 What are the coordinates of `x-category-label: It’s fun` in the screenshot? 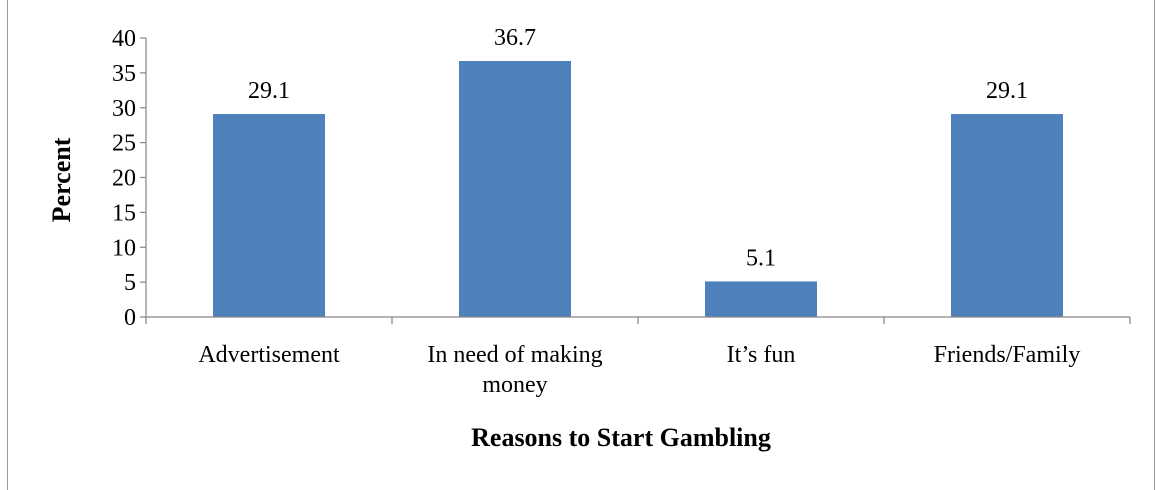 It's located at (761, 355).